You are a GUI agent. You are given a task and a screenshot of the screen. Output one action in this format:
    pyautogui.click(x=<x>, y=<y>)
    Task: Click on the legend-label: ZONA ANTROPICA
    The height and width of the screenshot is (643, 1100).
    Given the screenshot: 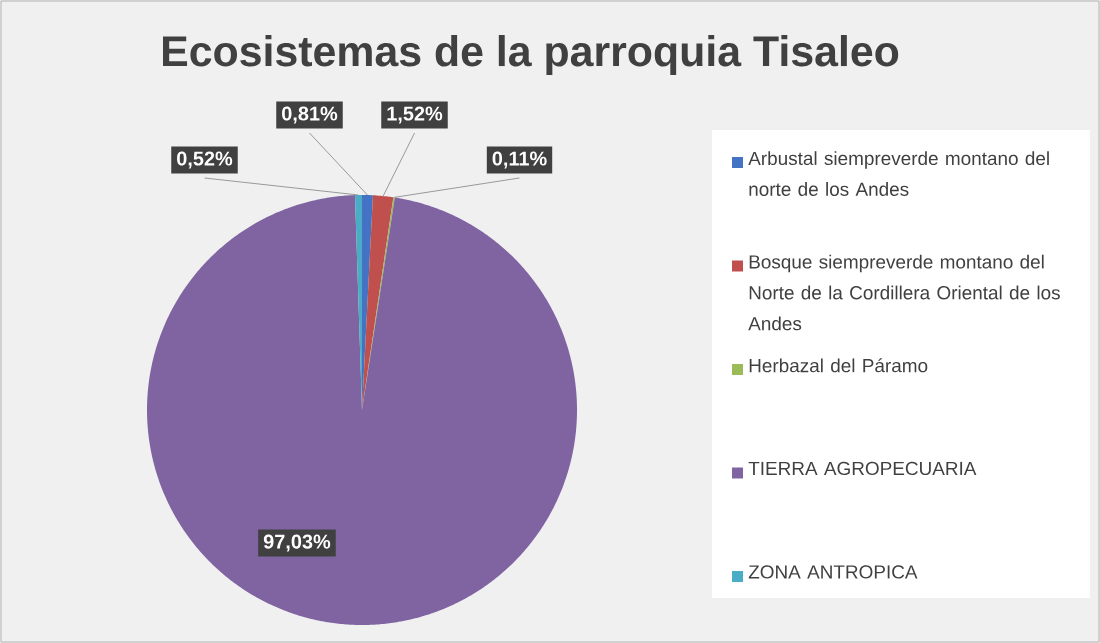 What is the action you would take?
    pyautogui.click(x=833, y=572)
    